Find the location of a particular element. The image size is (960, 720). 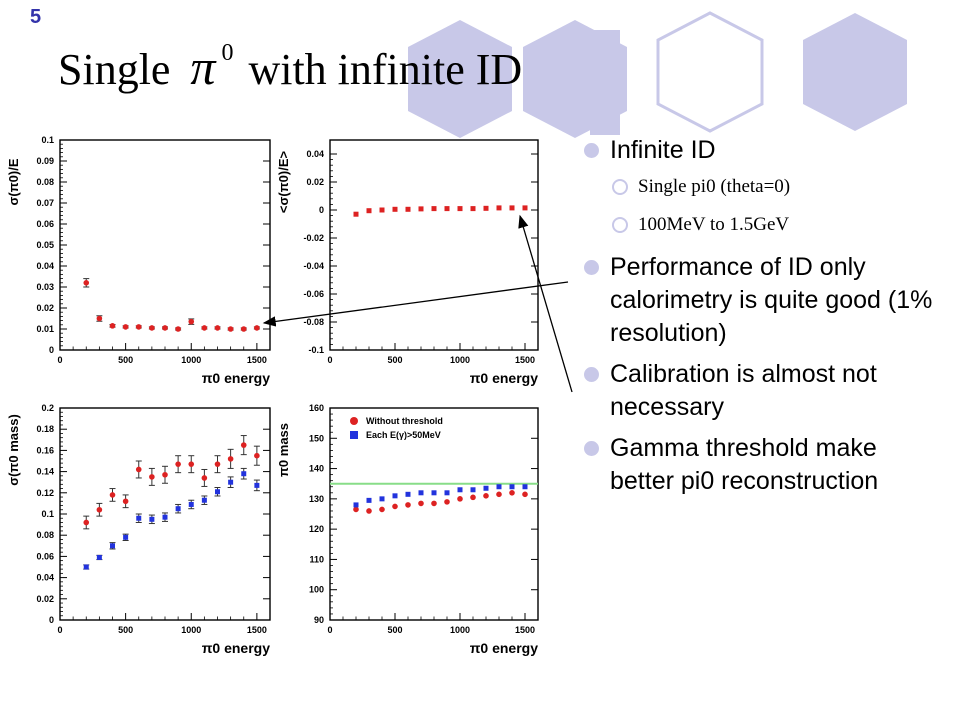

y-axis-title: <σ(π0)/E> is located at coordinates (283, 181).